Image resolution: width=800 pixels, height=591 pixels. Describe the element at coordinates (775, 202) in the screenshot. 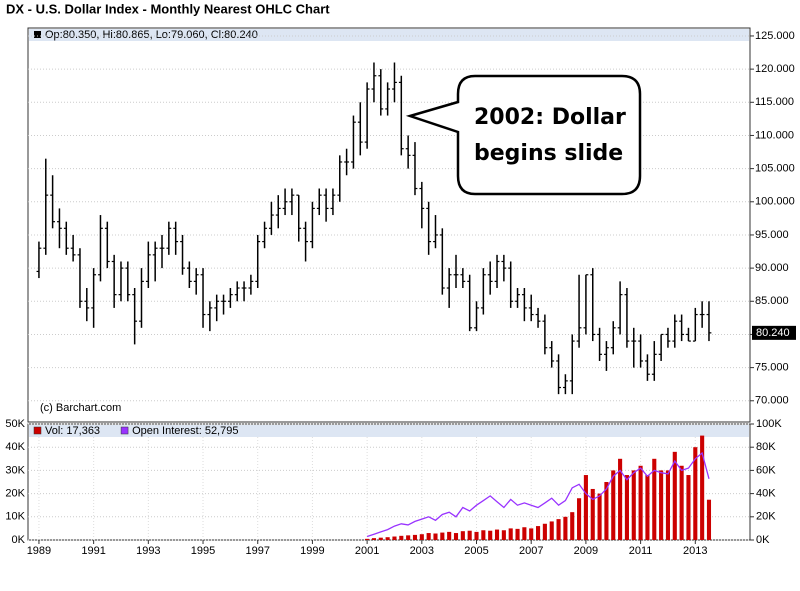

I see `y-tick-label: 100.000` at that location.